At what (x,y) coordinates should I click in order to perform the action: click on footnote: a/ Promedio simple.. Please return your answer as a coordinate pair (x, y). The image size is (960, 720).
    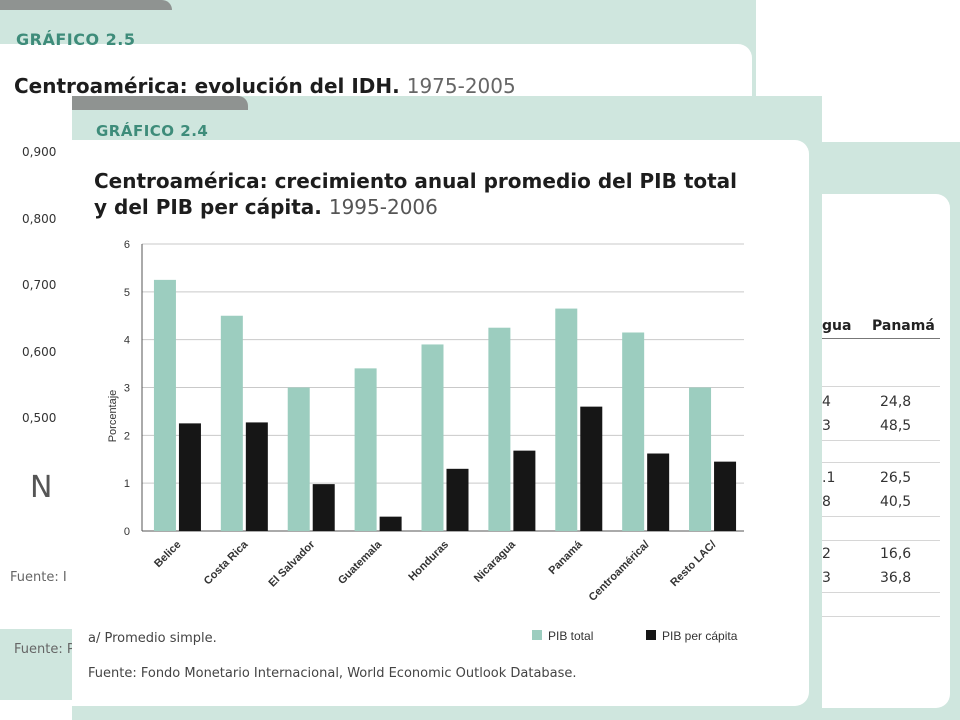
    Looking at the image, I should click on (152, 638).